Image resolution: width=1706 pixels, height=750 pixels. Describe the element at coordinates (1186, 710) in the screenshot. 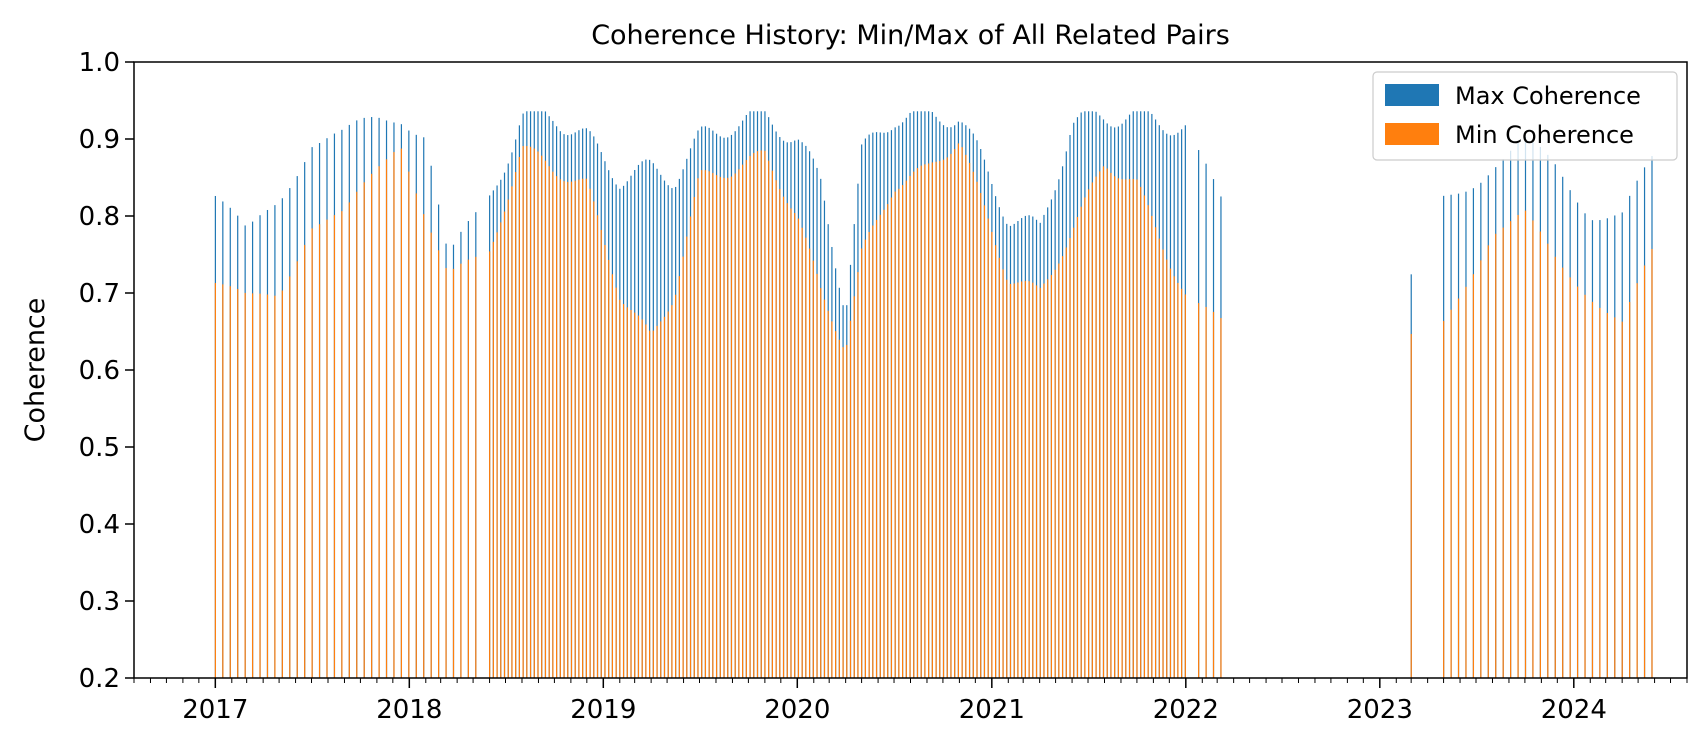

I see `x-tick-label: 2022` at that location.